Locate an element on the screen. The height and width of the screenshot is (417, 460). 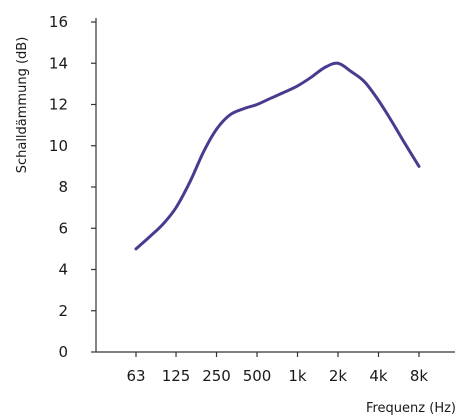
x-tick-label: 250 is located at coordinates (216, 376).